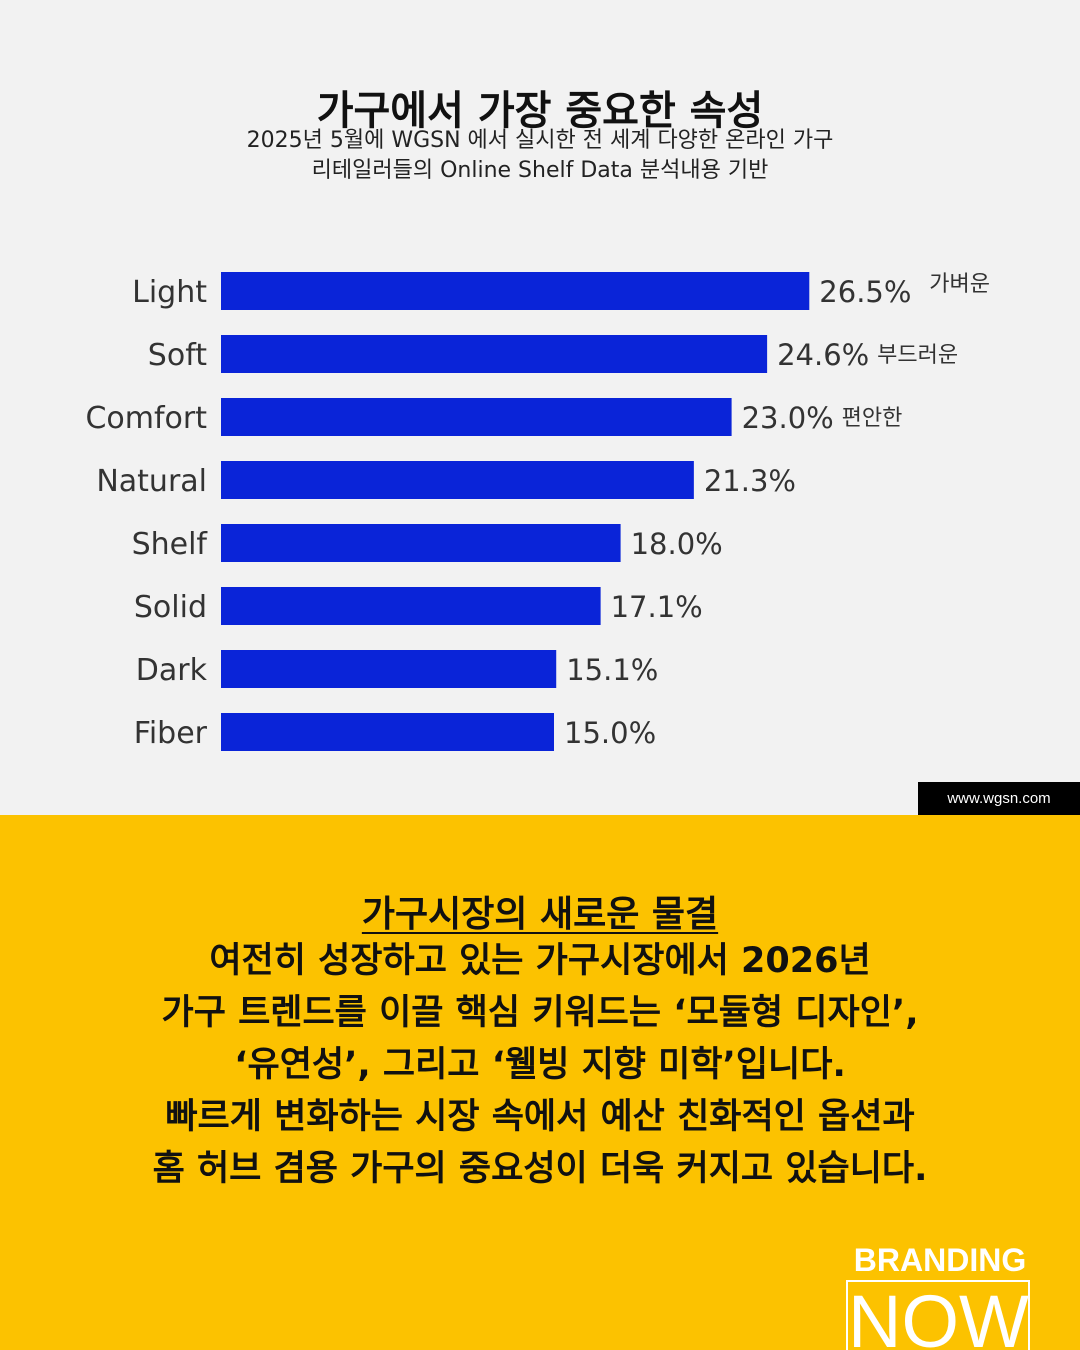 The width and height of the screenshot is (1080, 1350). I want to click on bar-solid, so click(411, 606).